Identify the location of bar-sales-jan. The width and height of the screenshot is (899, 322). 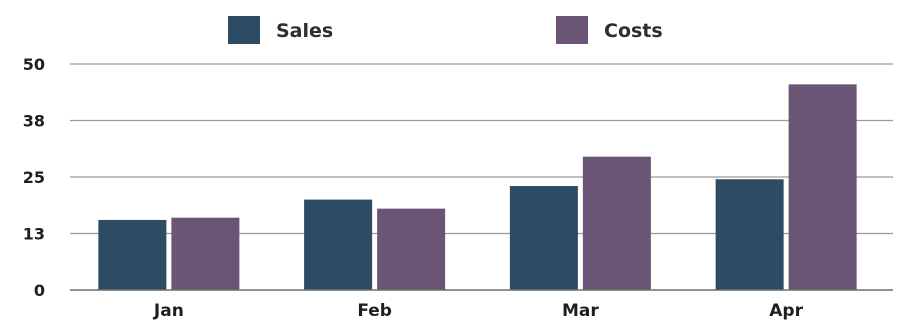
(132, 254).